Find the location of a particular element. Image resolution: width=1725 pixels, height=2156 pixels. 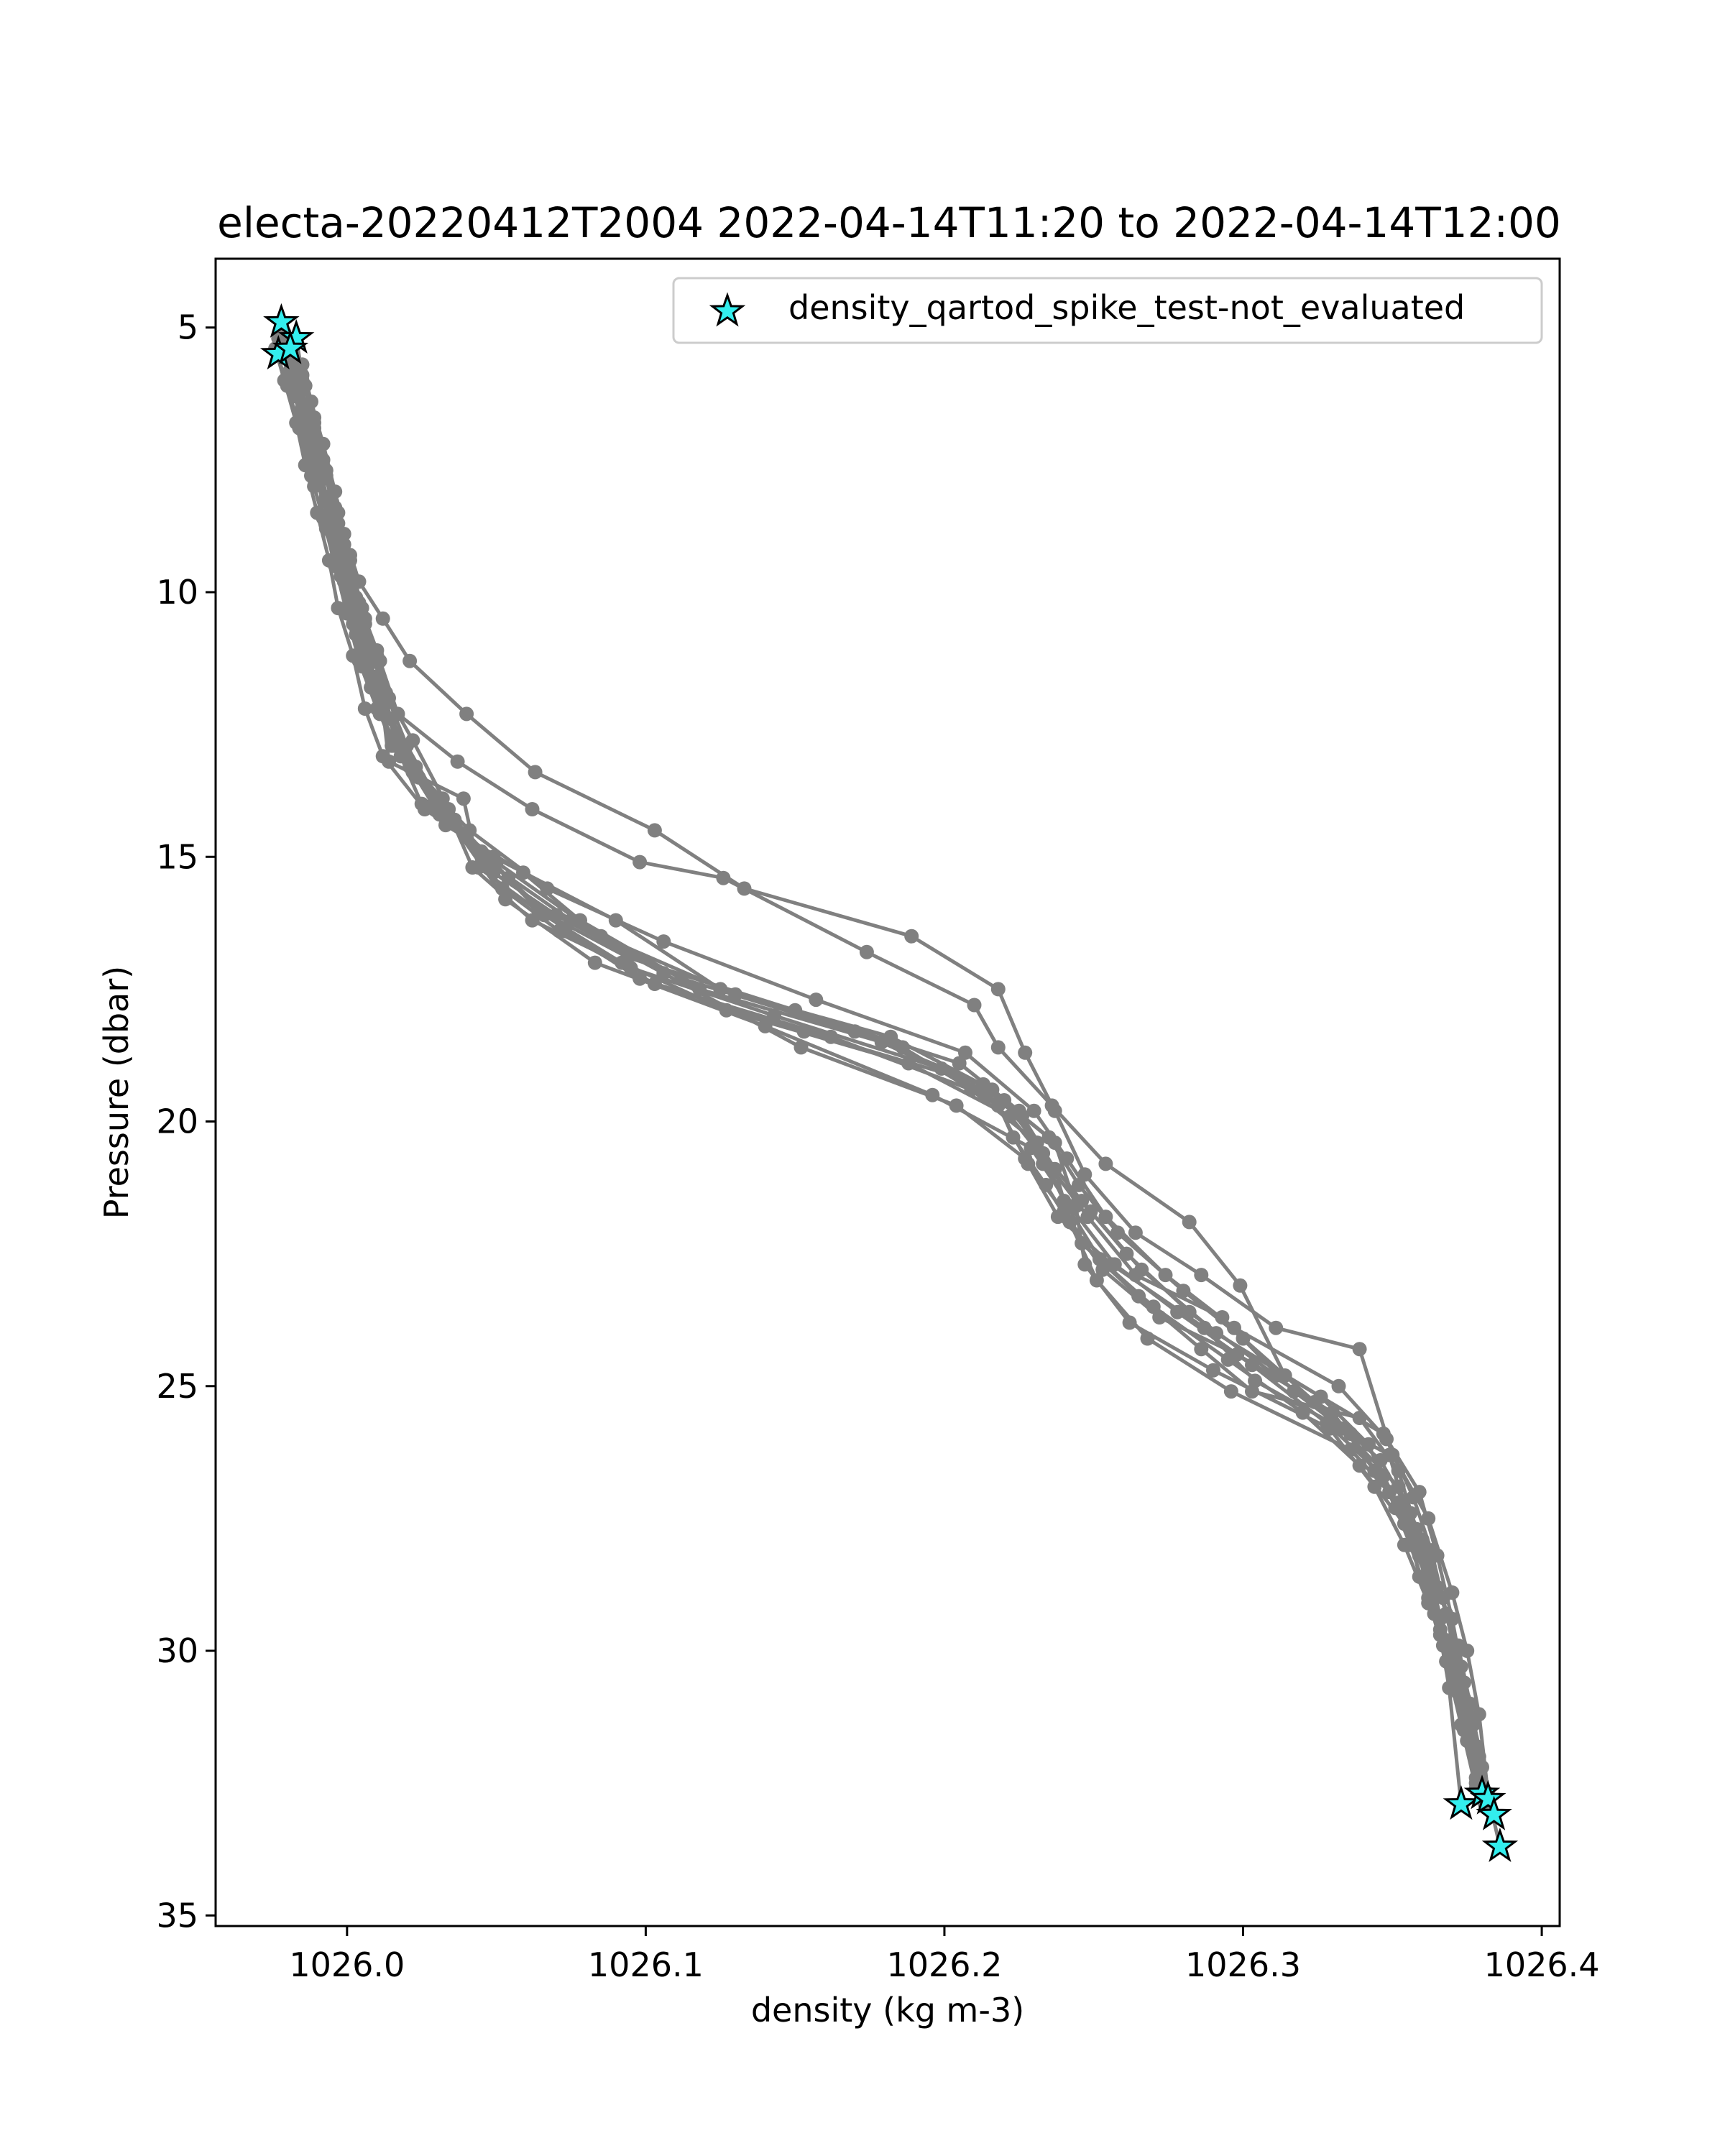

legend: density_qartod_spike_test-not_evaluated is located at coordinates (1107, 311).